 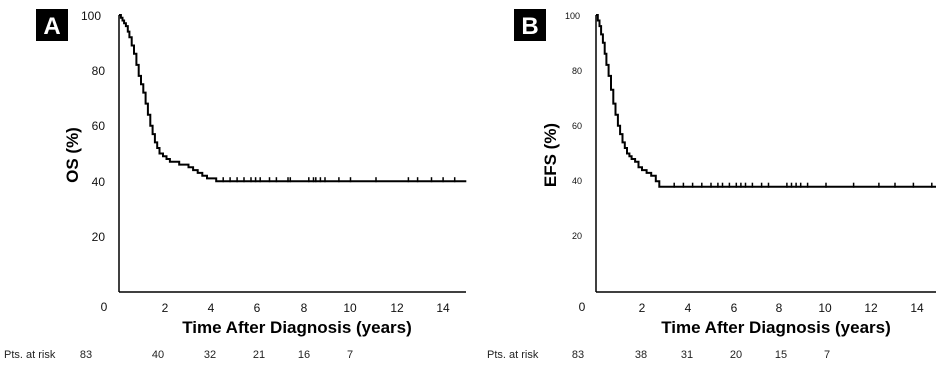 What do you see at coordinates (871, 308) in the screenshot?
I see `panel-b-xtick-12: 12` at bounding box center [871, 308].